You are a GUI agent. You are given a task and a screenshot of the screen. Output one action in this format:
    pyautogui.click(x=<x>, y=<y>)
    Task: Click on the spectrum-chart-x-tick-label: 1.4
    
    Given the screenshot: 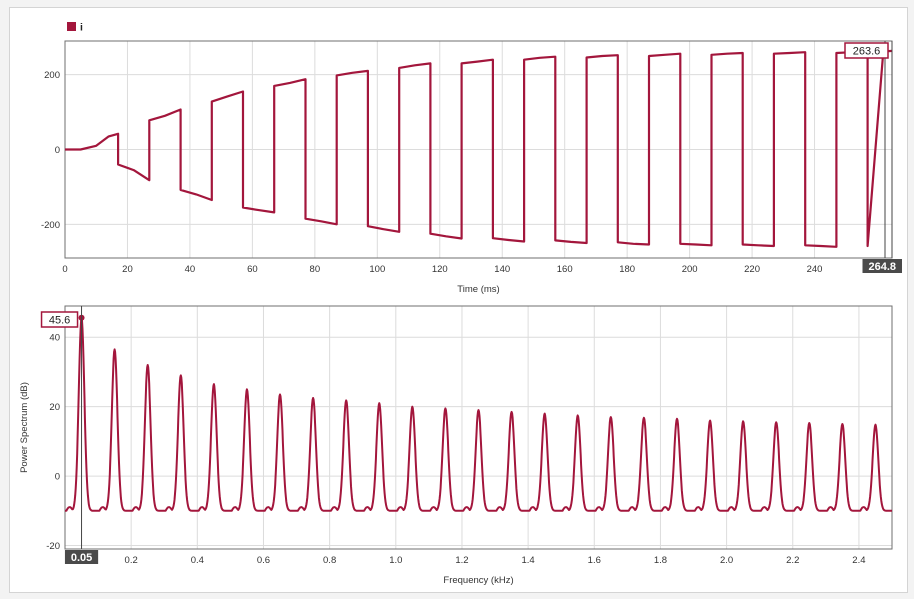 What is the action you would take?
    pyautogui.click(x=528, y=560)
    